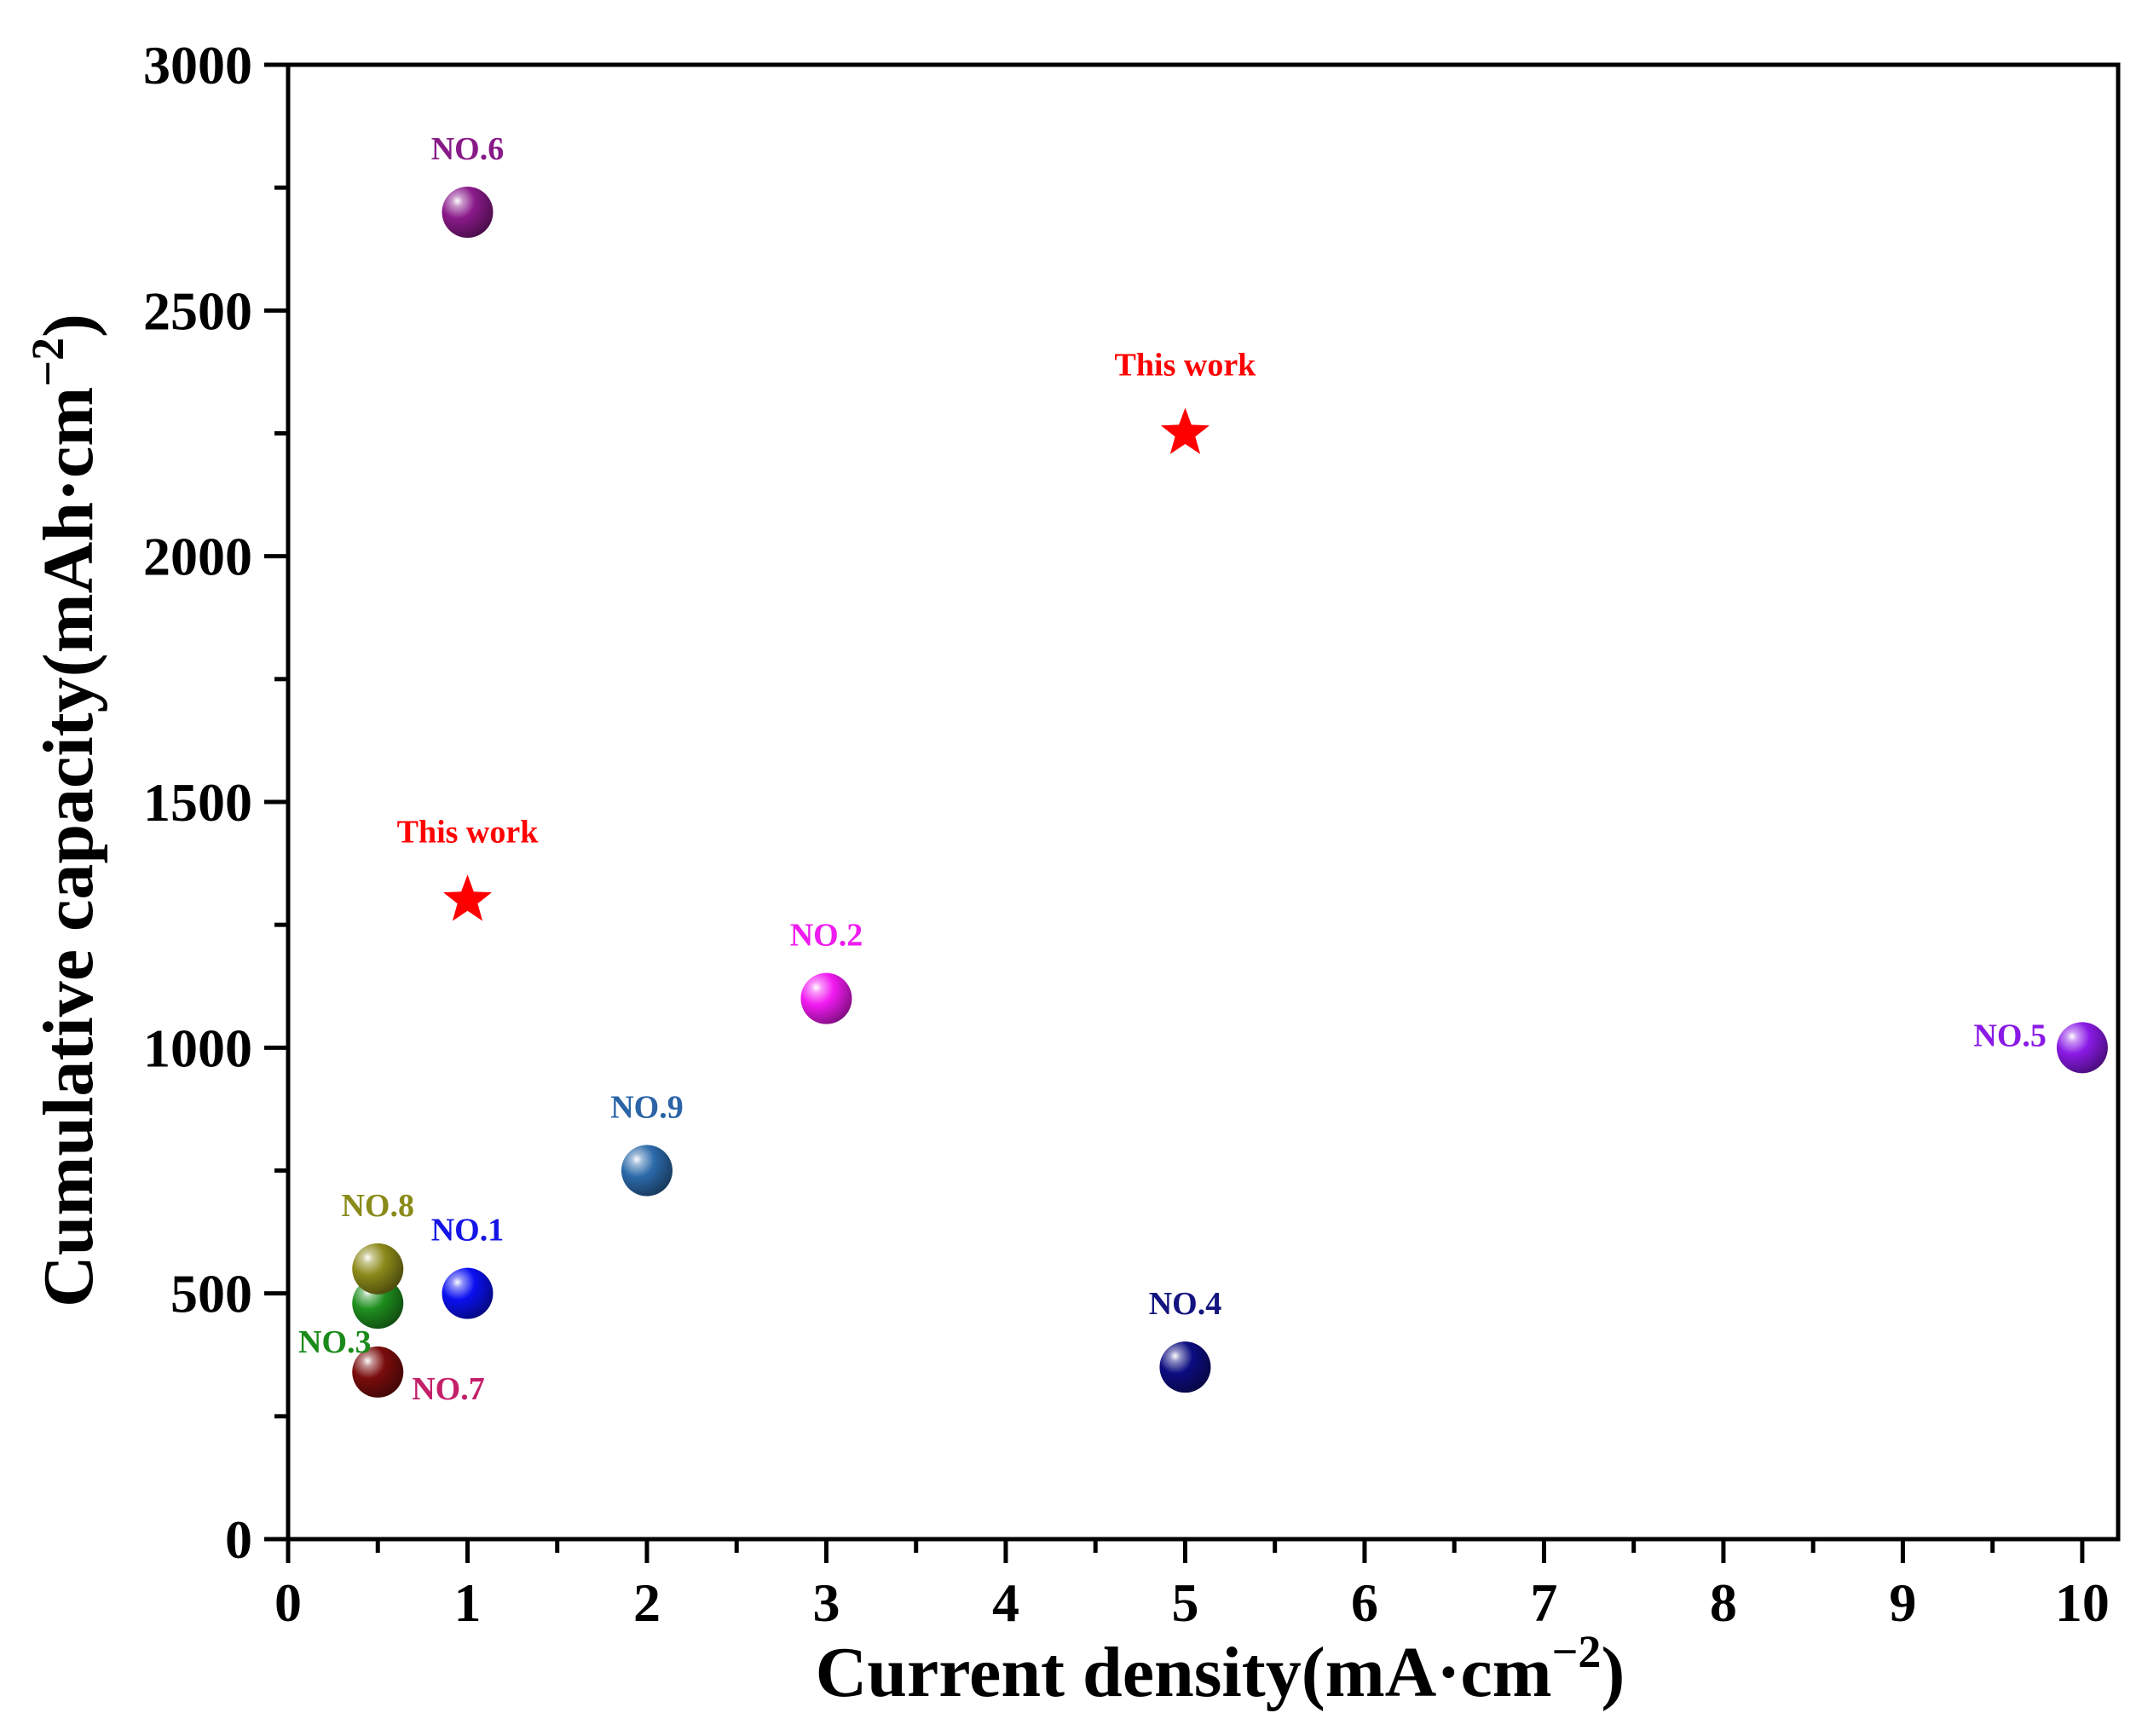 Image resolution: width=2142 pixels, height=1736 pixels. What do you see at coordinates (288, 1602) in the screenshot?
I see `x-tick-label: 0` at bounding box center [288, 1602].